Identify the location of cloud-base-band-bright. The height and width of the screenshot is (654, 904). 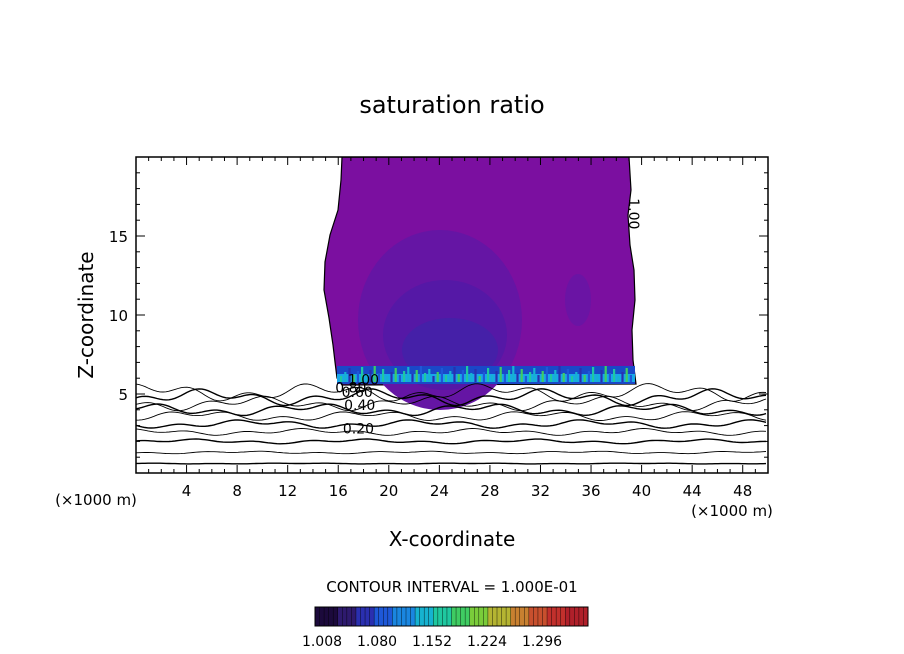
(486, 378).